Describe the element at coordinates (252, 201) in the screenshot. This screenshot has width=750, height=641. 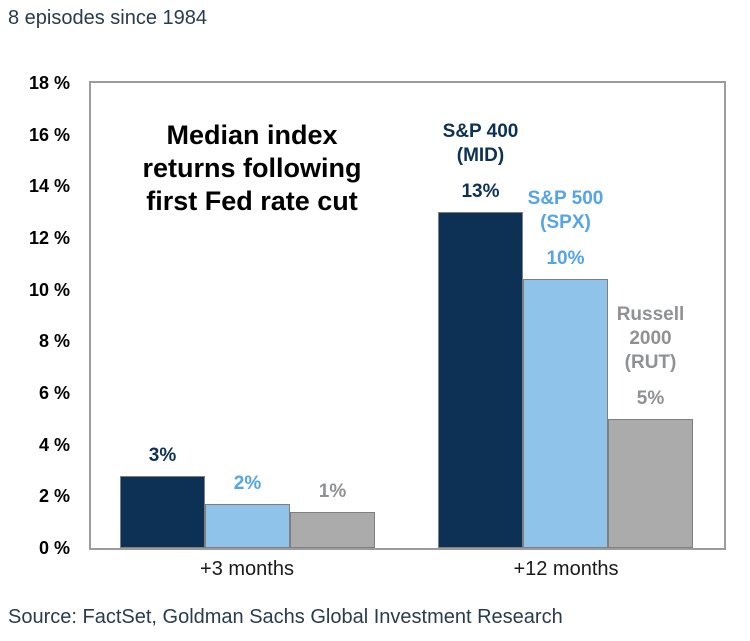
I see `chart-title-line: first Fed rate cut` at that location.